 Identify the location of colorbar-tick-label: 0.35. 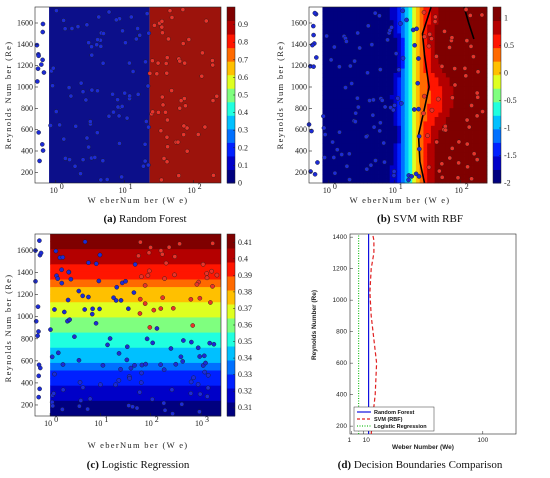
(245, 341).